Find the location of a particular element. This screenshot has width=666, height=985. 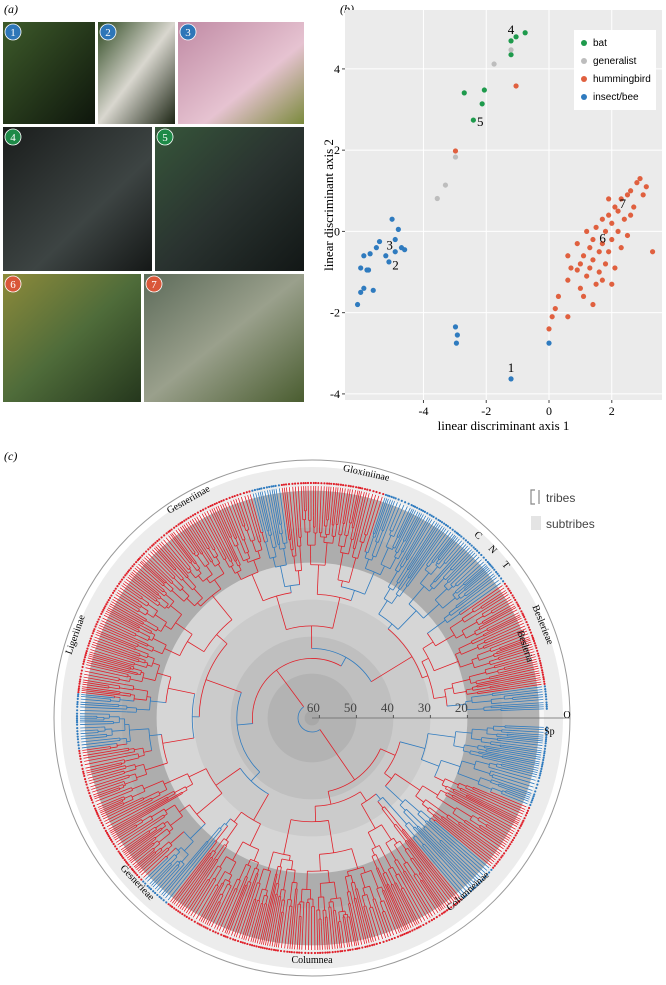

legend-label: bat is located at coordinates (600, 43).